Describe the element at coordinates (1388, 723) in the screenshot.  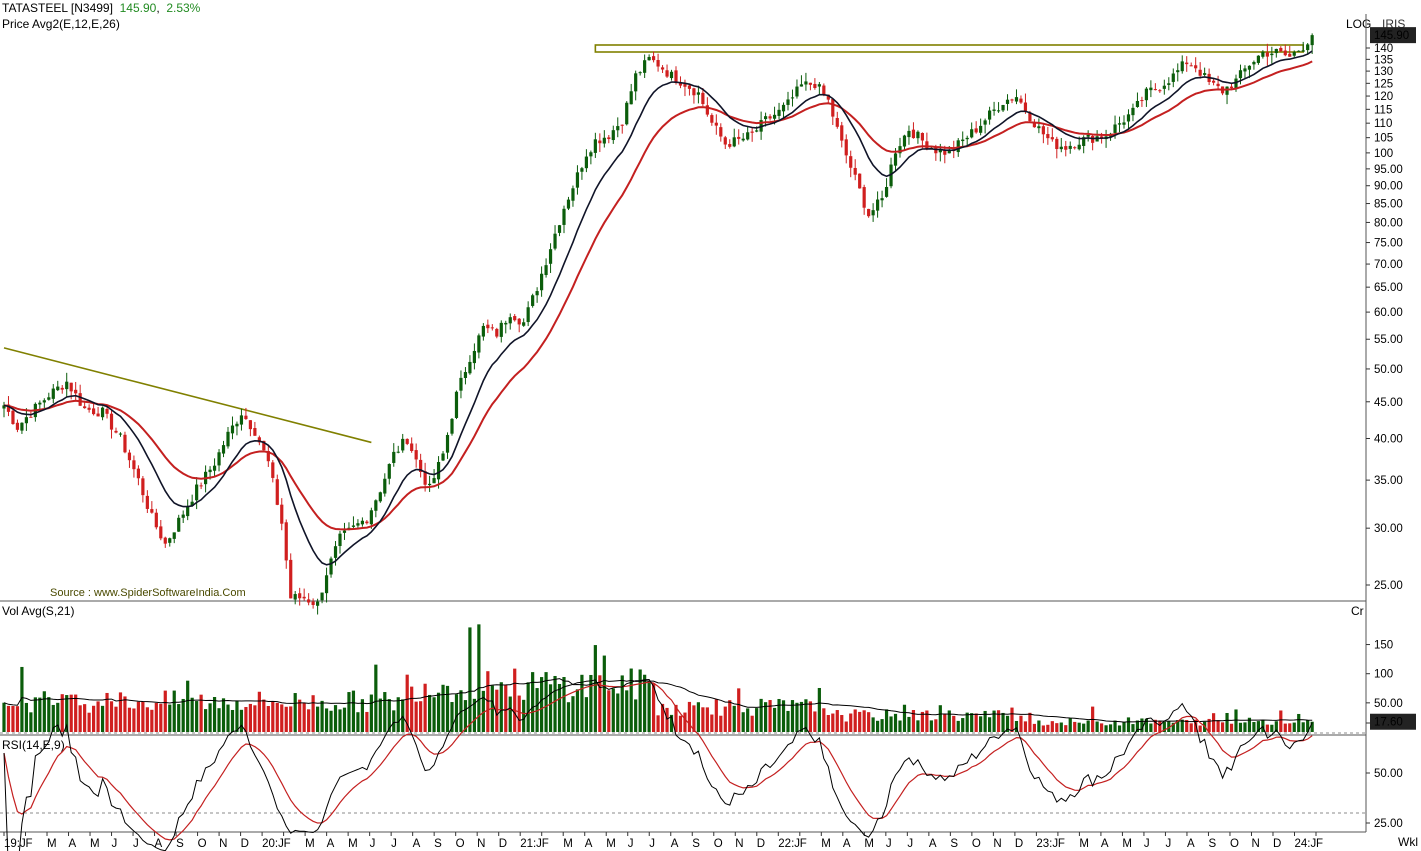
I see `last-volume-badge: 17.60` at that location.